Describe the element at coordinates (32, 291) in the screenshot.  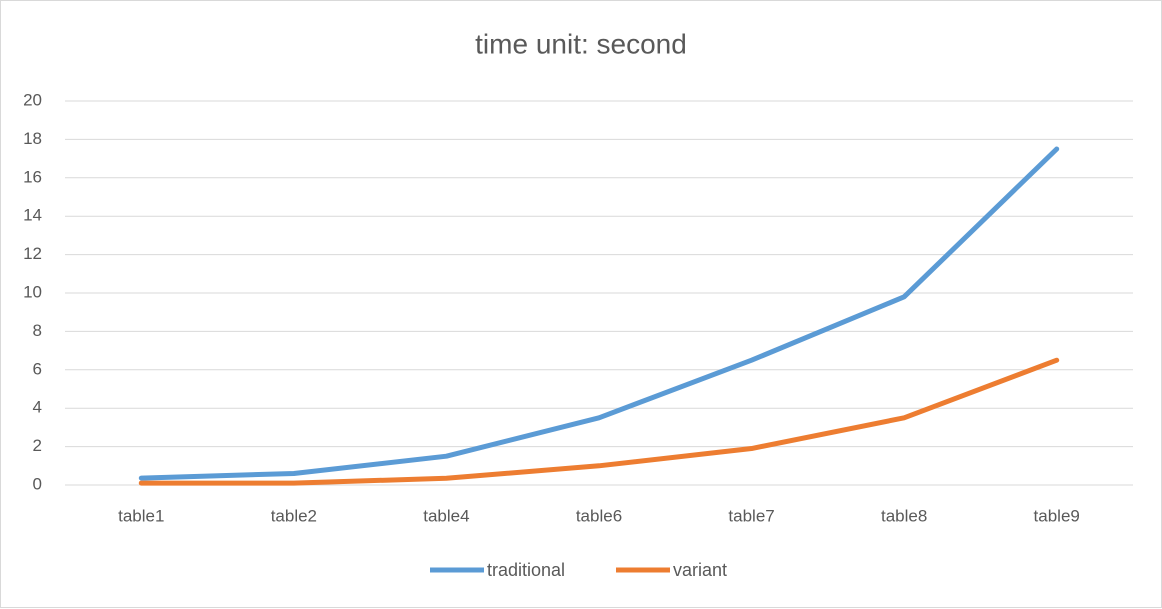
I see `y-tick-label: 10` at that location.